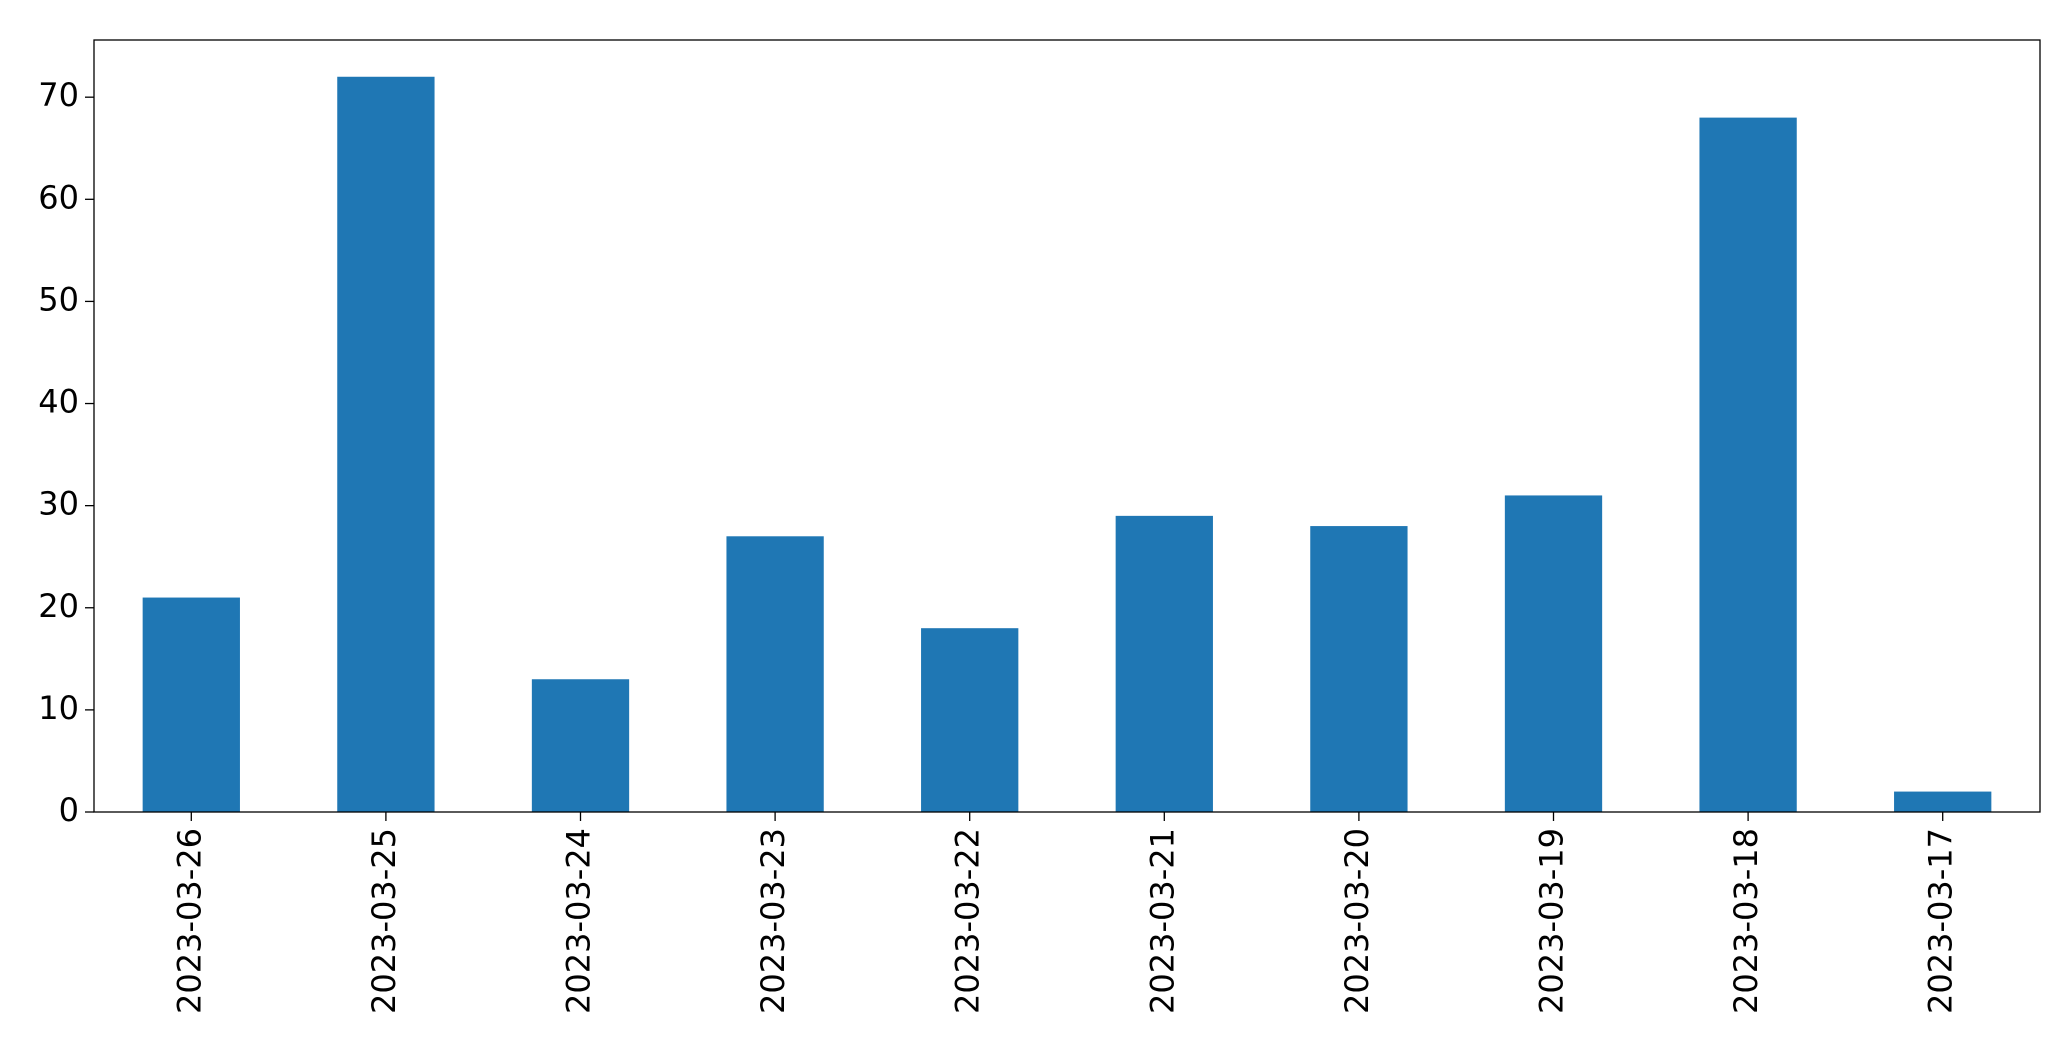 This screenshot has width=2071, height=1061. Describe the element at coordinates (384, 921) in the screenshot. I see `x-tick-label: 2023-03-25` at that location.